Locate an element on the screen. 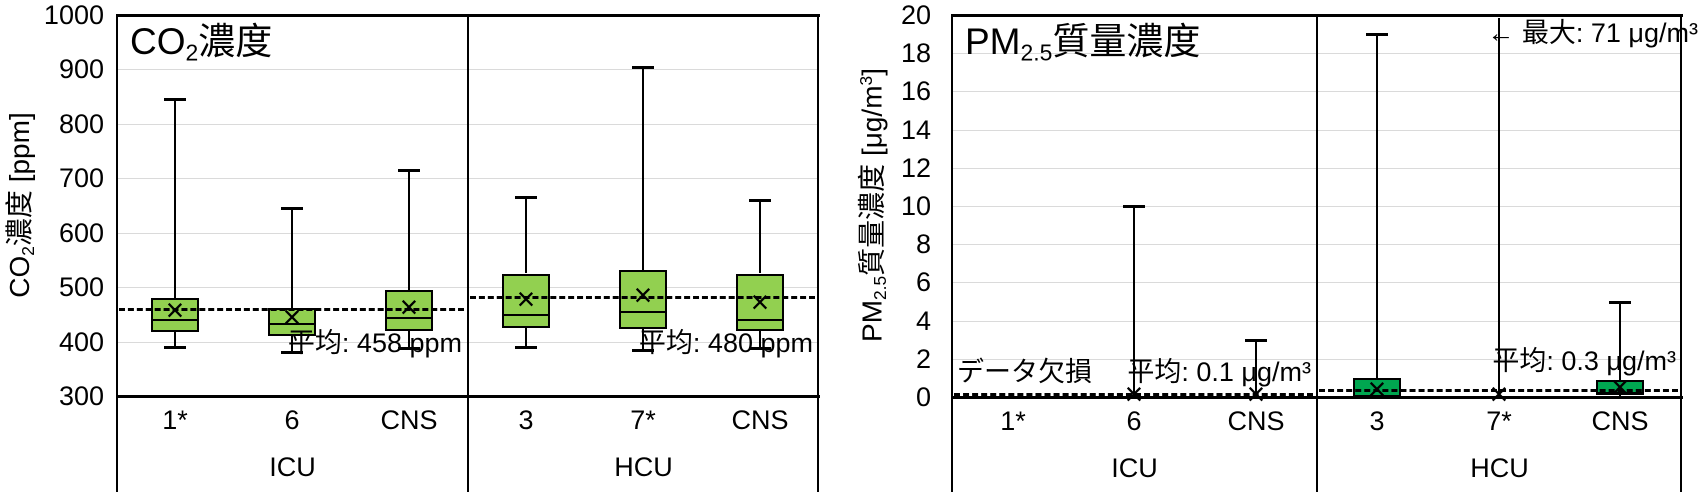 The height and width of the screenshot is (495, 1701). group-mean-annotation: 平均: 0.1 μg/m³ is located at coordinates (1219, 372).